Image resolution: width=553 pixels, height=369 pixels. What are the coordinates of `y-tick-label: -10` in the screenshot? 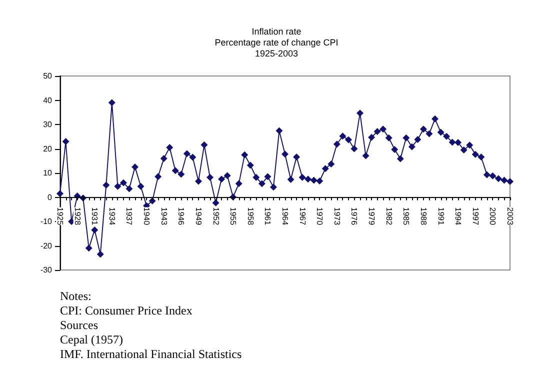 It's located at (46, 221).